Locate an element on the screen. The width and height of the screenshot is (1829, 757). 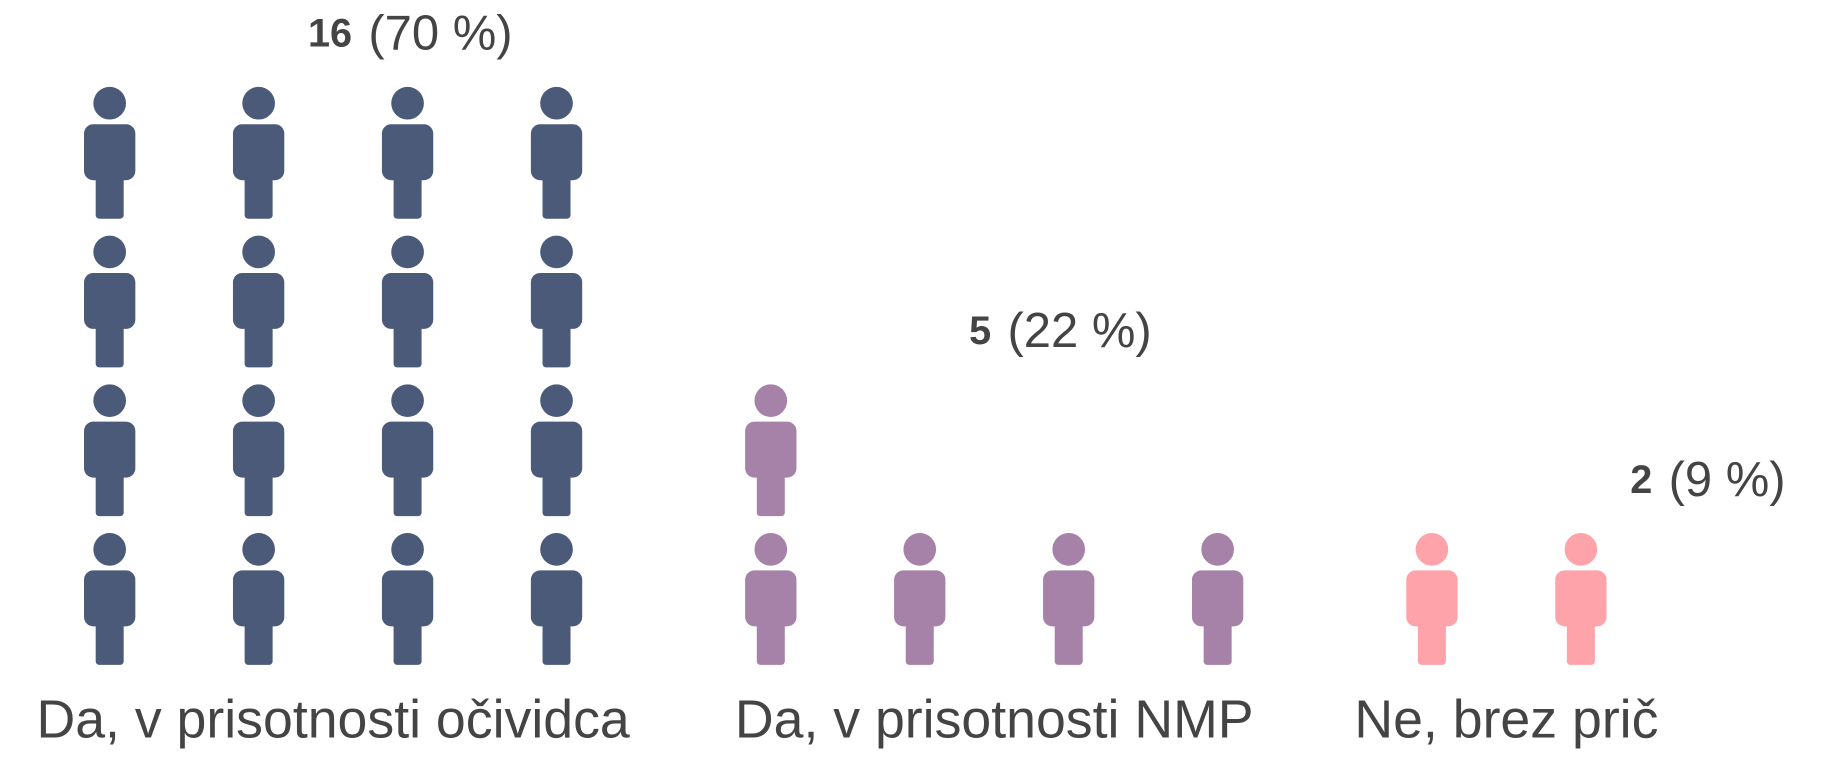
value-percent: (9 %) is located at coordinates (1727, 480).